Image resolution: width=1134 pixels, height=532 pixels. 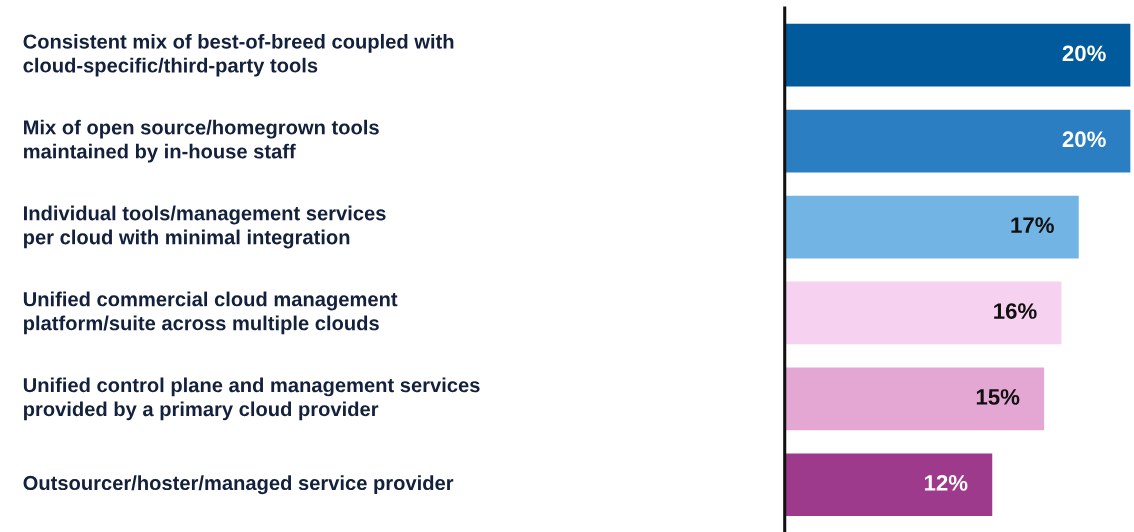 I want to click on y-tick-label: Mix of open source/homegrown tools maintained by in-house staff, so click(x=201, y=141).